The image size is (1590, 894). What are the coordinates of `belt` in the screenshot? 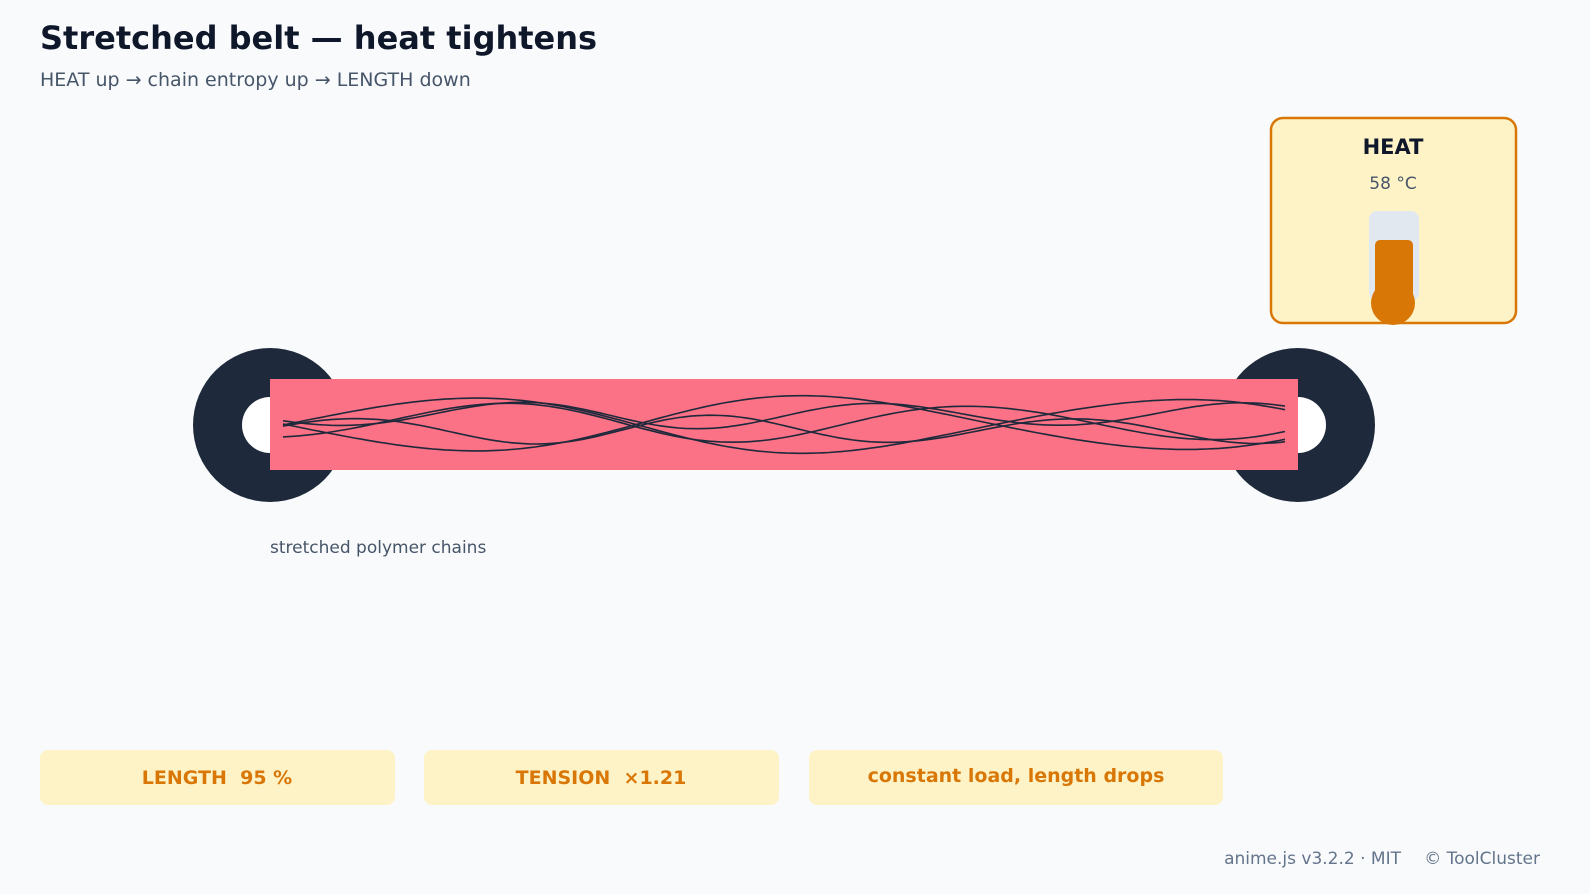 It's located at (784, 424).